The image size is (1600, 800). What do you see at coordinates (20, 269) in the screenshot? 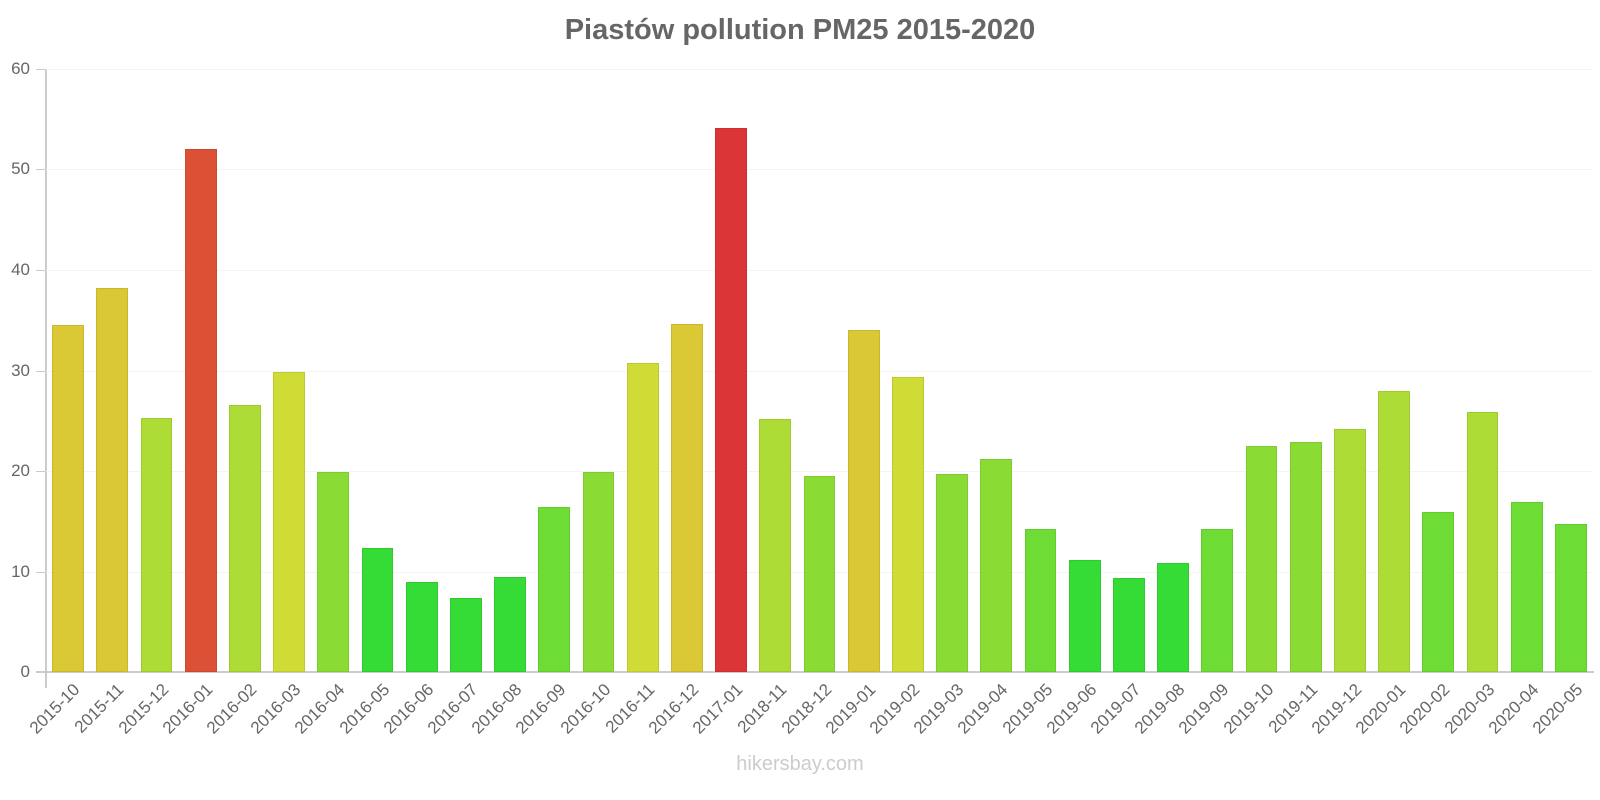
I see `y-tick-label: 40` at bounding box center [20, 269].